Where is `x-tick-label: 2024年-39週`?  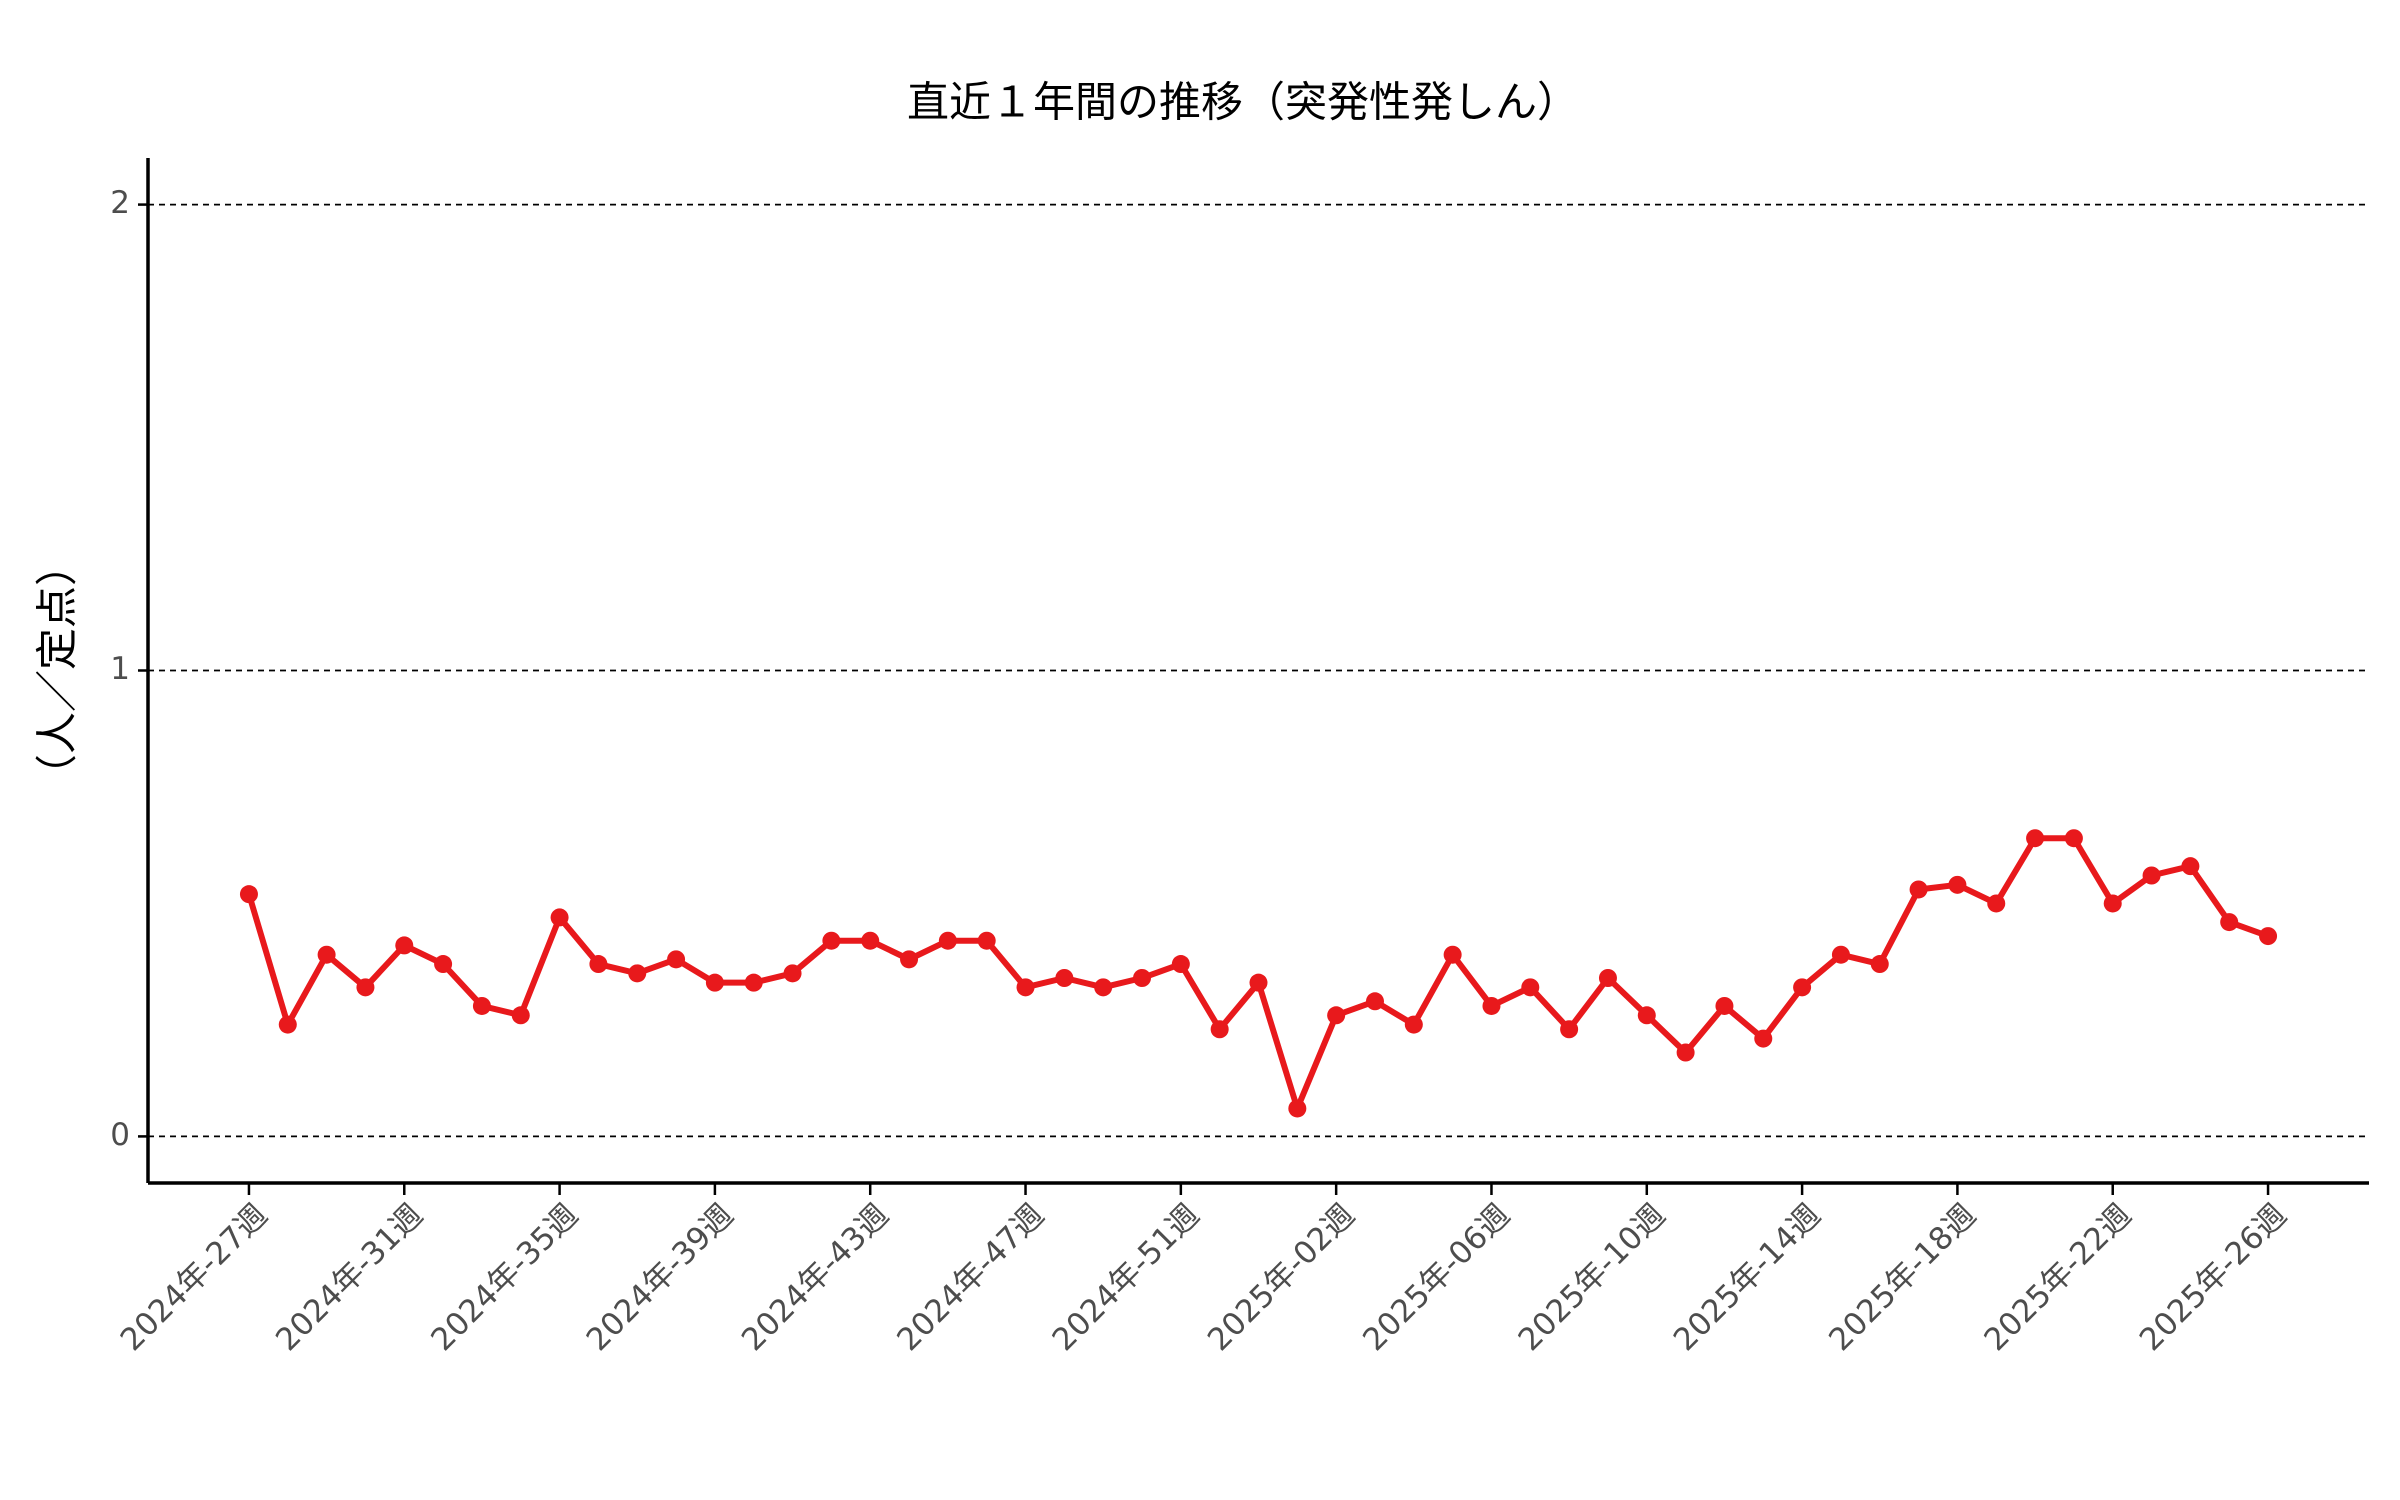 x-tick-label: 2024年-39週 is located at coordinates (660, 1277).